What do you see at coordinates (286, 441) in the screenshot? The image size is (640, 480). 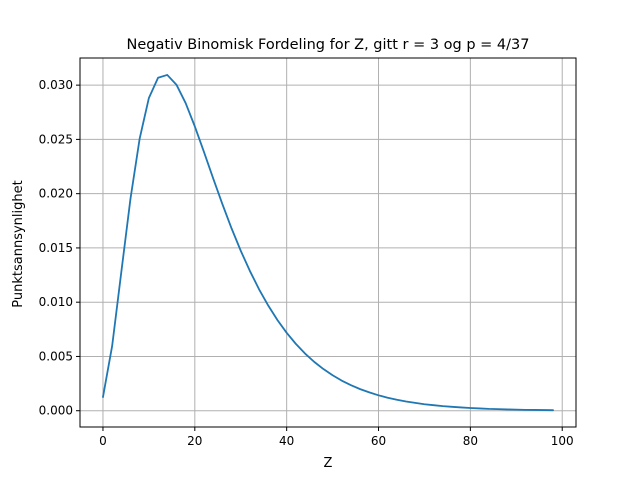 I see `x-tick-label: 40` at bounding box center [286, 441].